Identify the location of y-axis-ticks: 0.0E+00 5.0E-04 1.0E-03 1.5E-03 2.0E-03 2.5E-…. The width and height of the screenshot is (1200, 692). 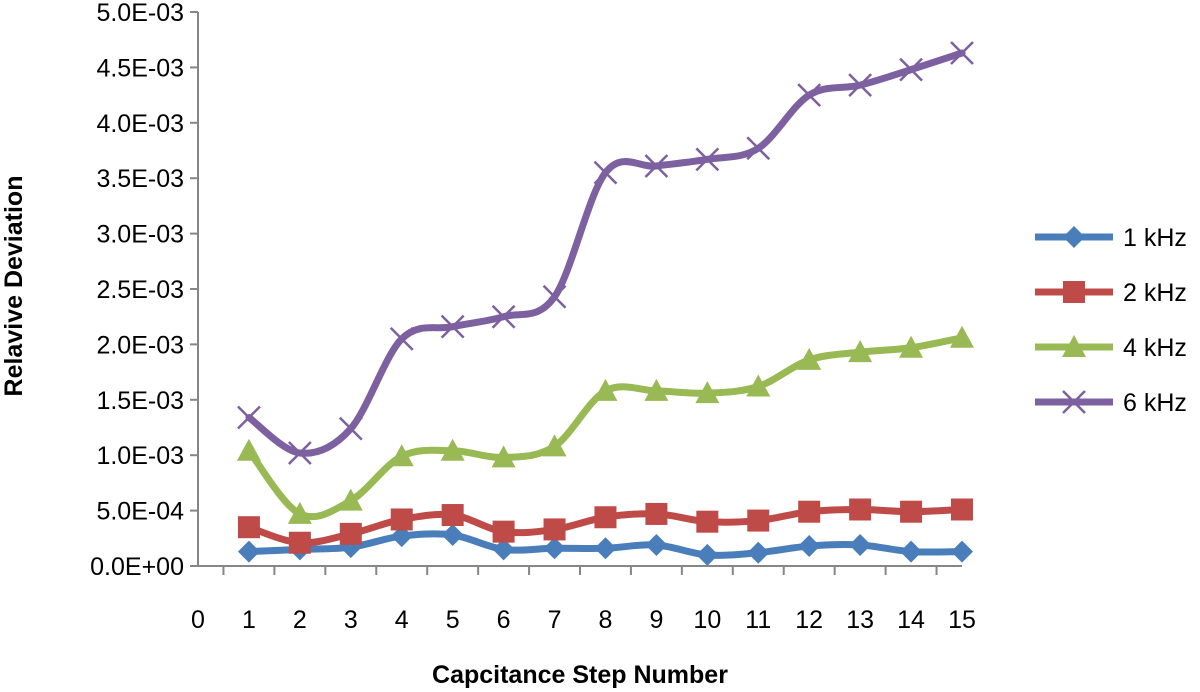
(144, 290).